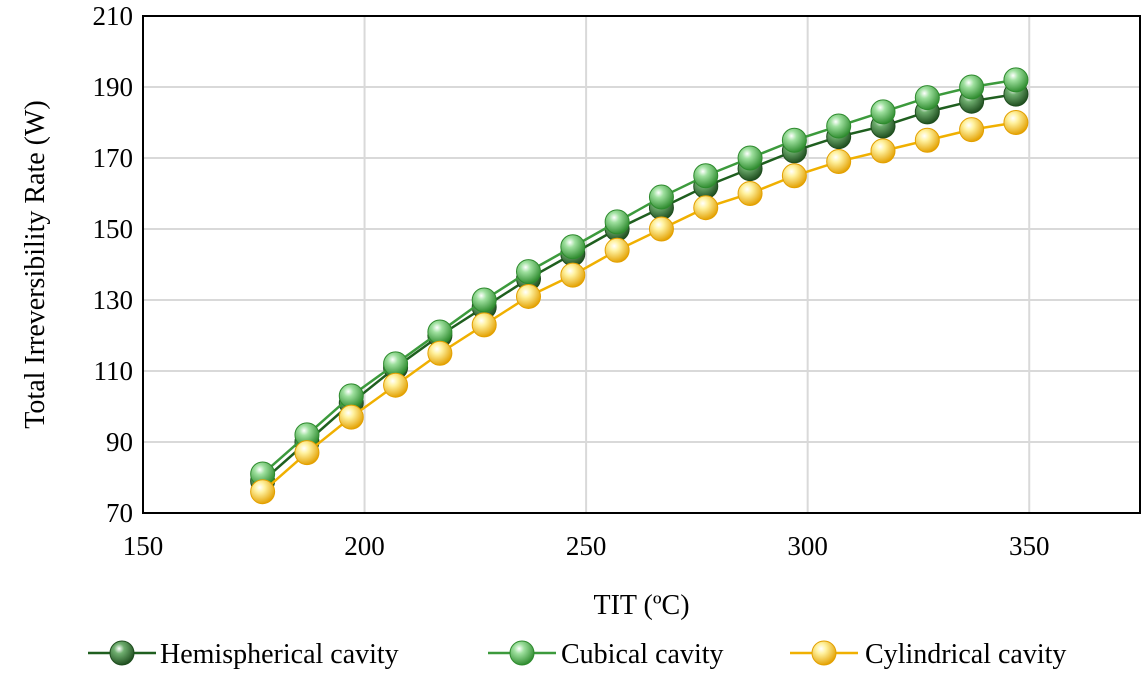  What do you see at coordinates (279, 654) in the screenshot?
I see `legend-label: Hemispherical cavity` at bounding box center [279, 654].